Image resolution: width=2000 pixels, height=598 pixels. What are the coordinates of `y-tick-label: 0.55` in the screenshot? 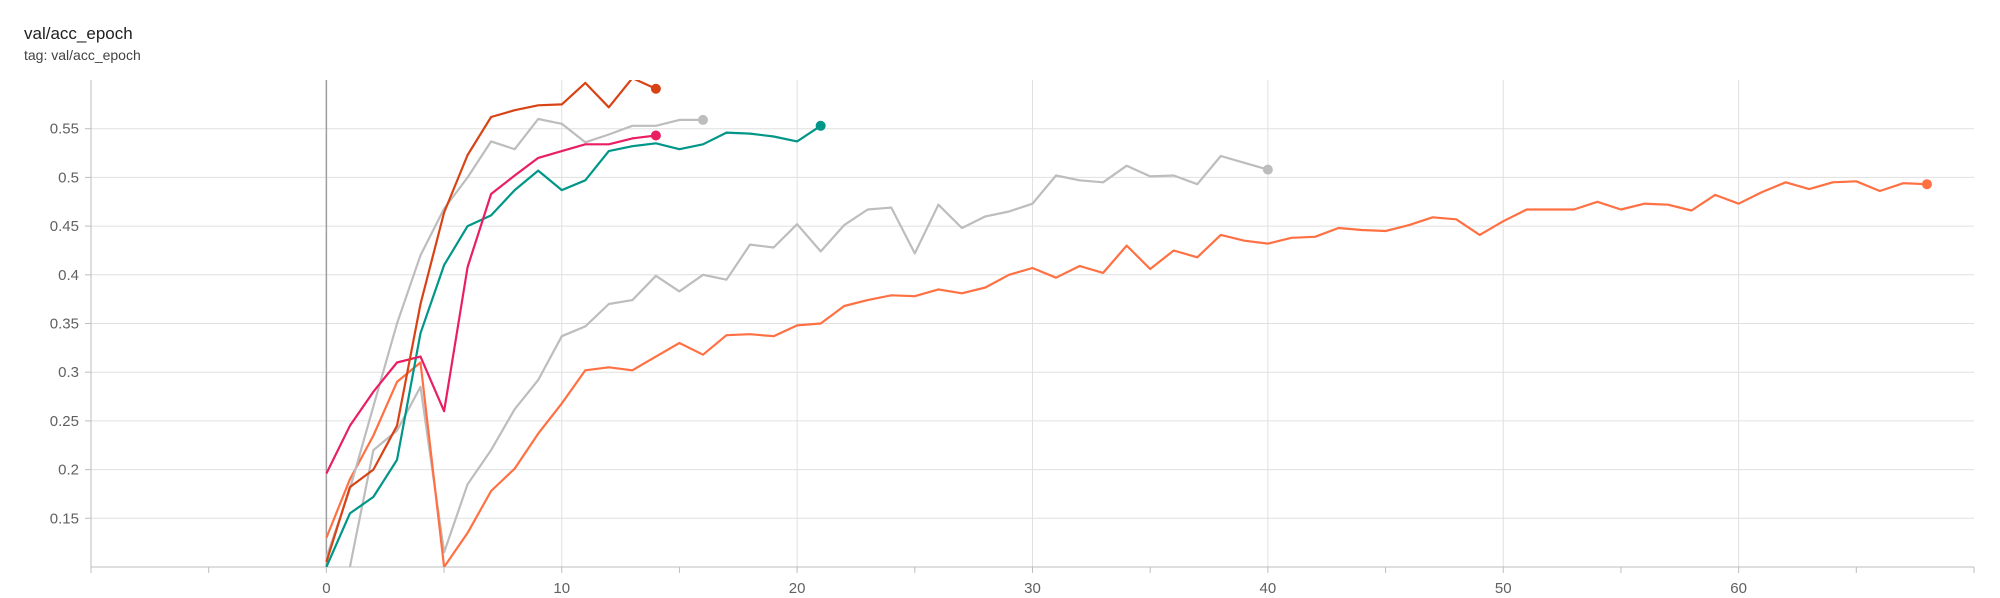 It's located at (64, 129).